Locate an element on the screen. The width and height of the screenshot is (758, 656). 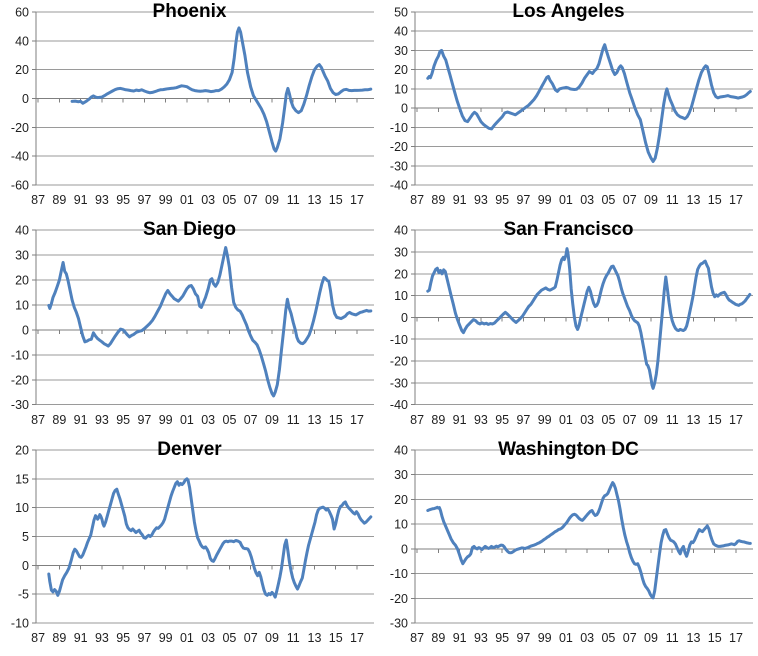
y-tick-label: 5 is located at coordinates (25, 537).